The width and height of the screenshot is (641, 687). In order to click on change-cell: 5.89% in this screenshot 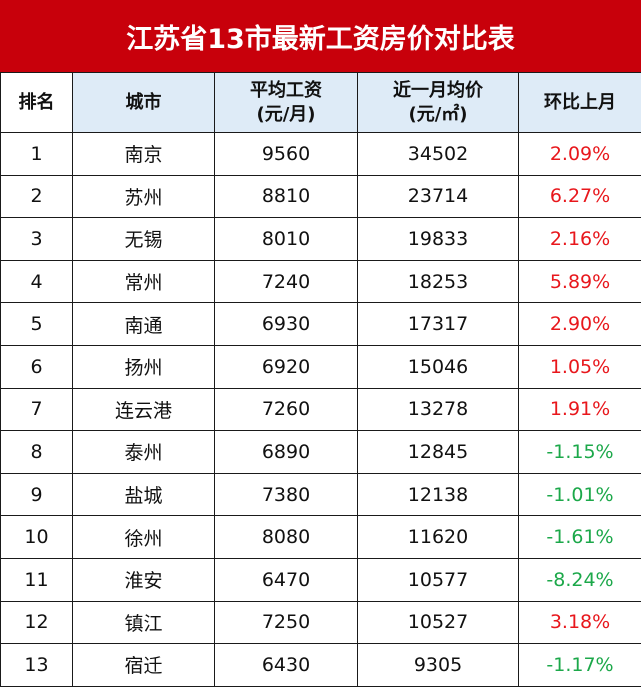, I will do `click(579, 281)`.